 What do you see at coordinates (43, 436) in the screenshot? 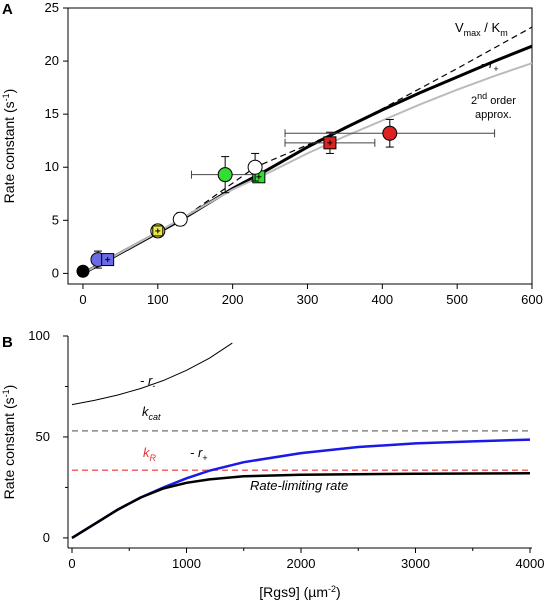
I see `y-tick-label: 50` at bounding box center [43, 436].